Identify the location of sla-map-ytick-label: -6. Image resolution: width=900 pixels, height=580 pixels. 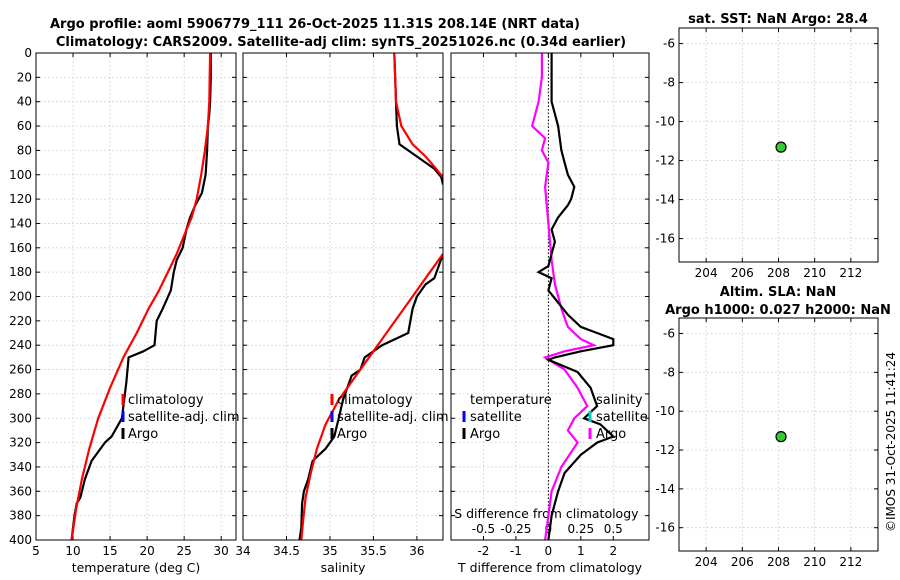
(669, 334).